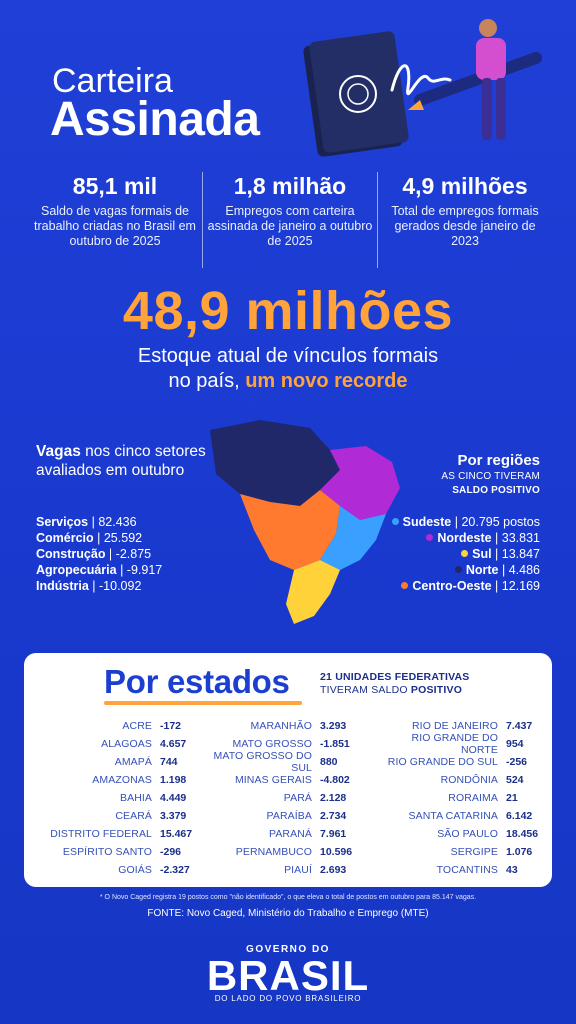 The height and width of the screenshot is (1024, 576). What do you see at coordinates (457, 834) in the screenshot?
I see `table-row: São Paulo 18.456` at bounding box center [457, 834].